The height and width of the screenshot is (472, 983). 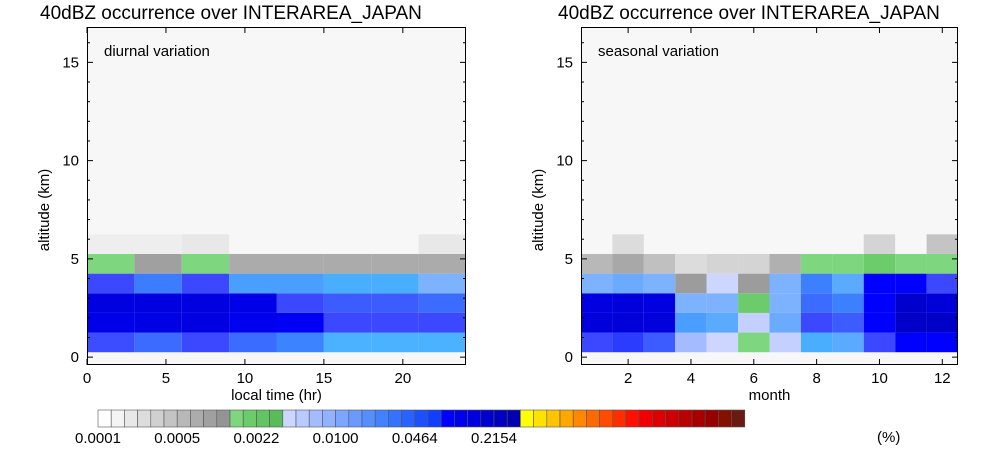 What do you see at coordinates (87, 378) in the screenshot?
I see `x-tick-label: 0` at bounding box center [87, 378].